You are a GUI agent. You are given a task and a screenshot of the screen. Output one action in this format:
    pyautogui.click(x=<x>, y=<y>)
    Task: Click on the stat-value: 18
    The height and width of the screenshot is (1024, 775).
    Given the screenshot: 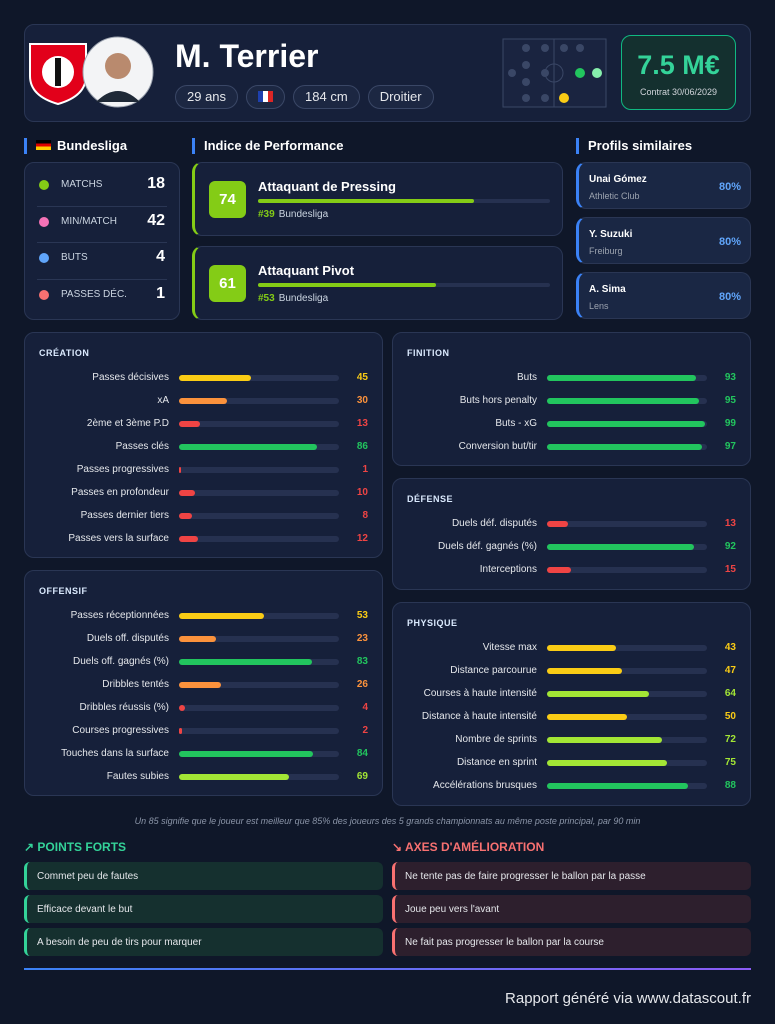 What is the action you would take?
    pyautogui.click(x=156, y=183)
    